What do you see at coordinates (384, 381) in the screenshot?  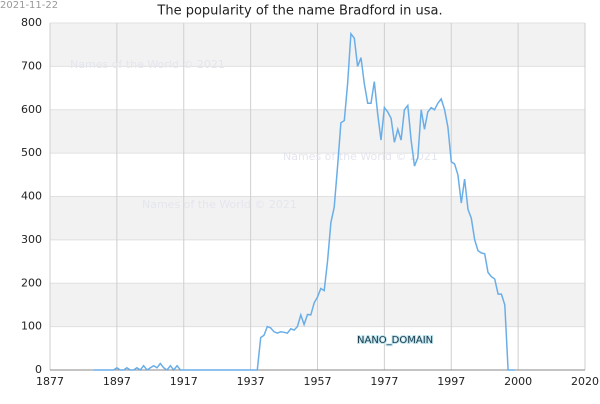 I see `x-tick-label: 1977` at bounding box center [384, 381].